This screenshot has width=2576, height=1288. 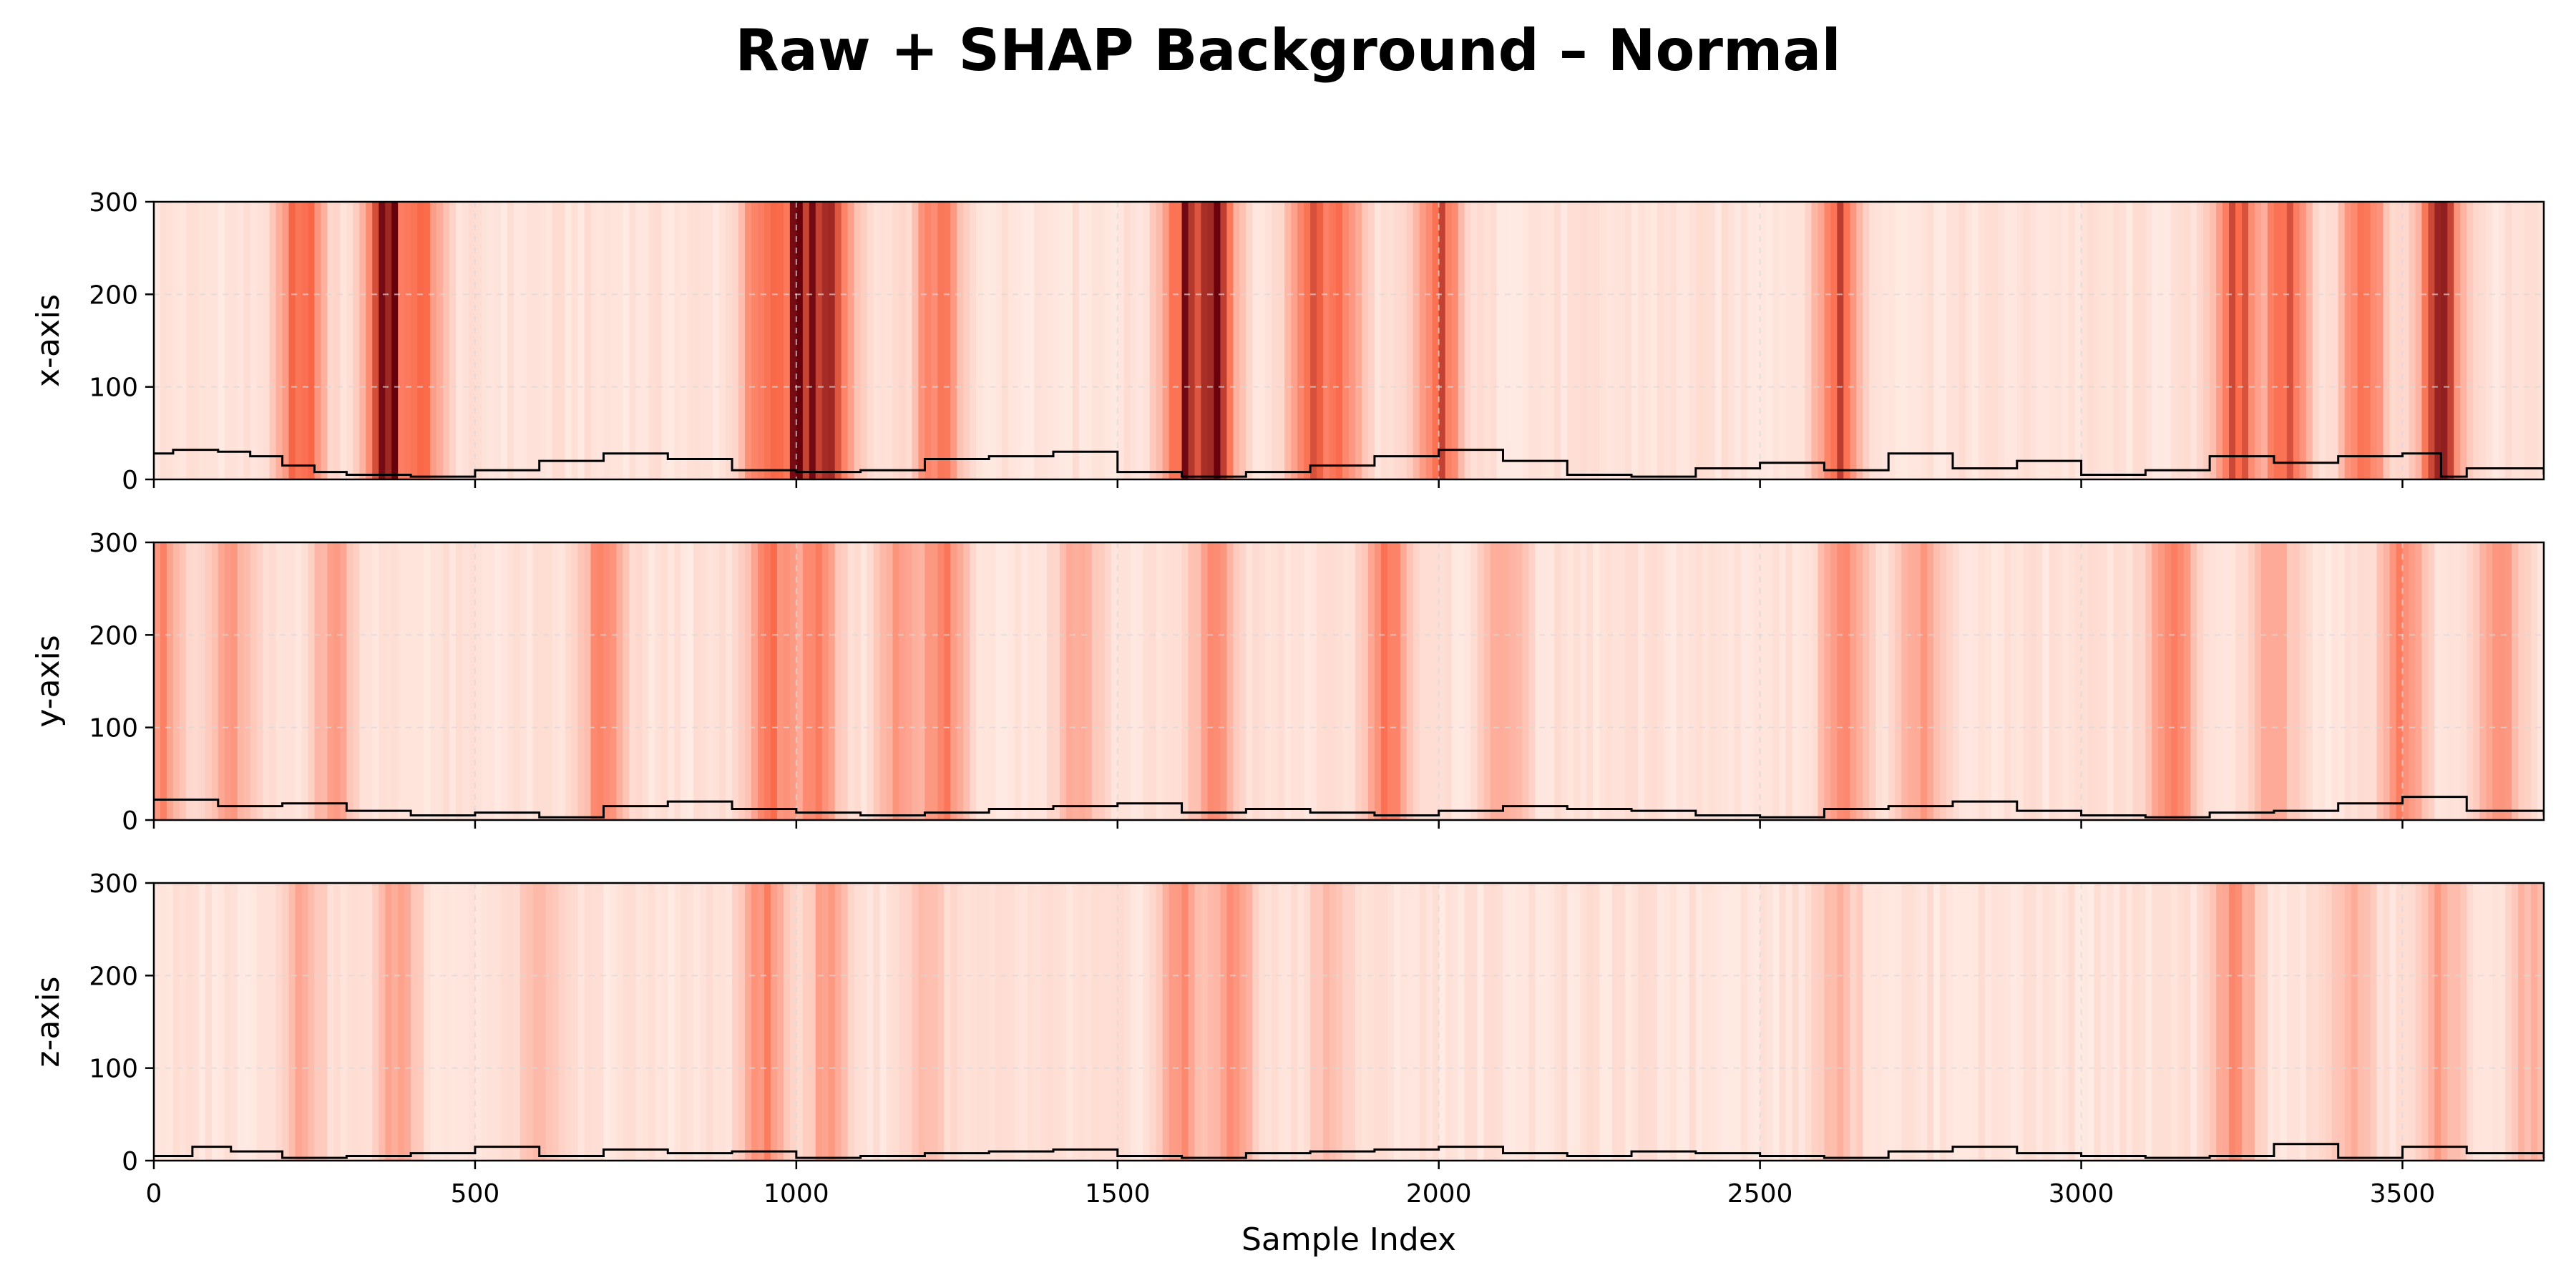 I want to click on x-tick-label: 2000, so click(x=1439, y=1194).